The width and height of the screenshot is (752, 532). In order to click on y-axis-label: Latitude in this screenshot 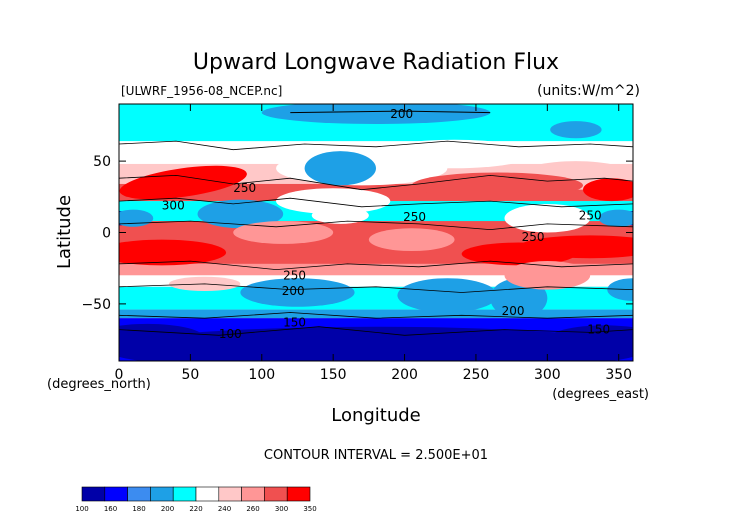, I will do `click(64, 232)`.